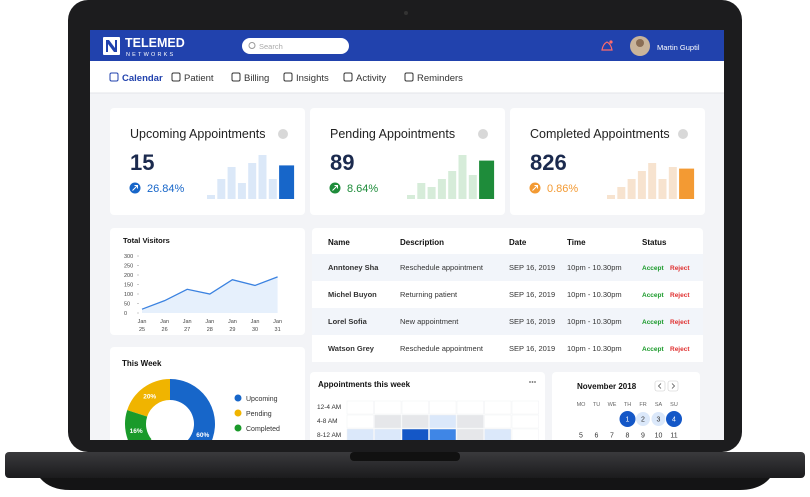 The height and width of the screenshot is (497, 810). Describe the element at coordinates (596, 405) in the screenshot. I see `weekday: TU` at that location.